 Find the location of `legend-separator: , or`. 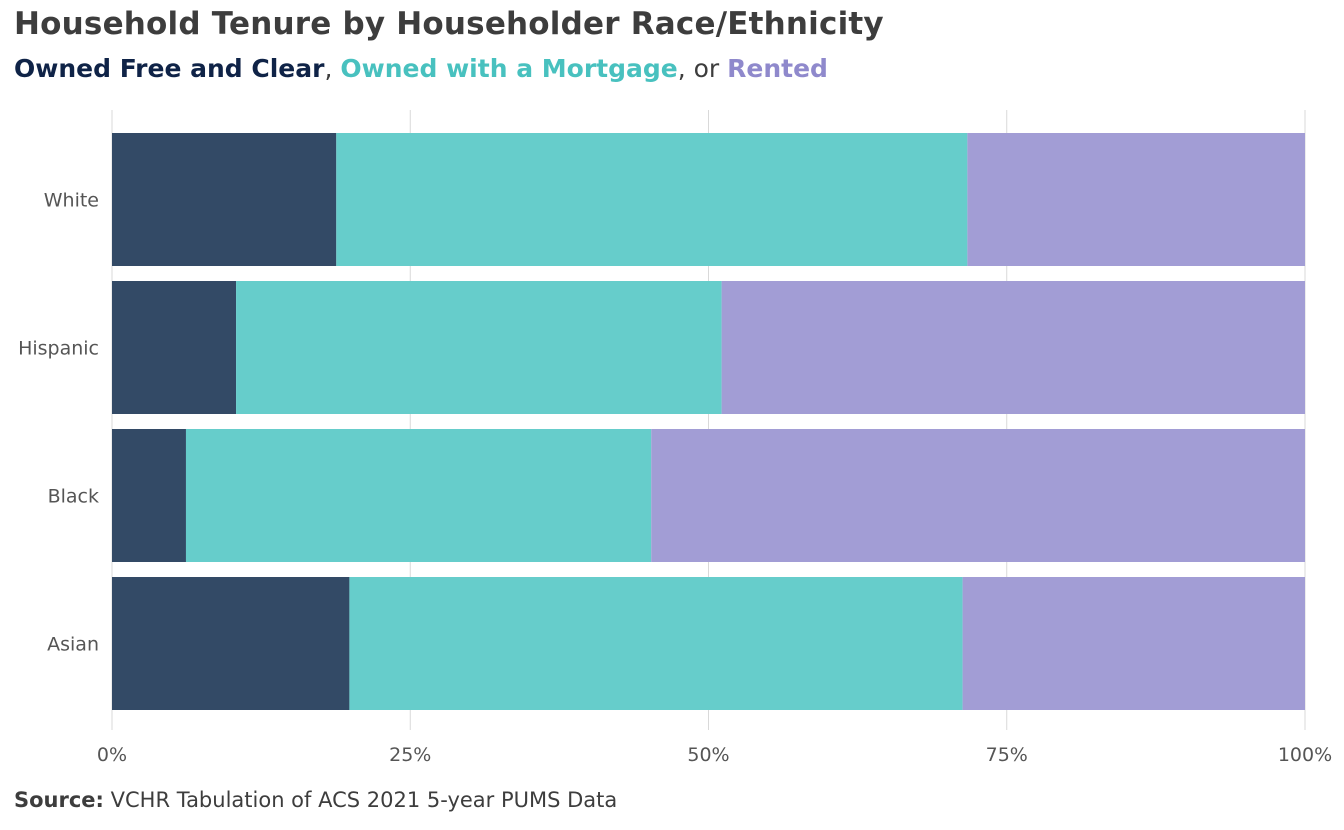

legend-separator: , or is located at coordinates (702, 68).